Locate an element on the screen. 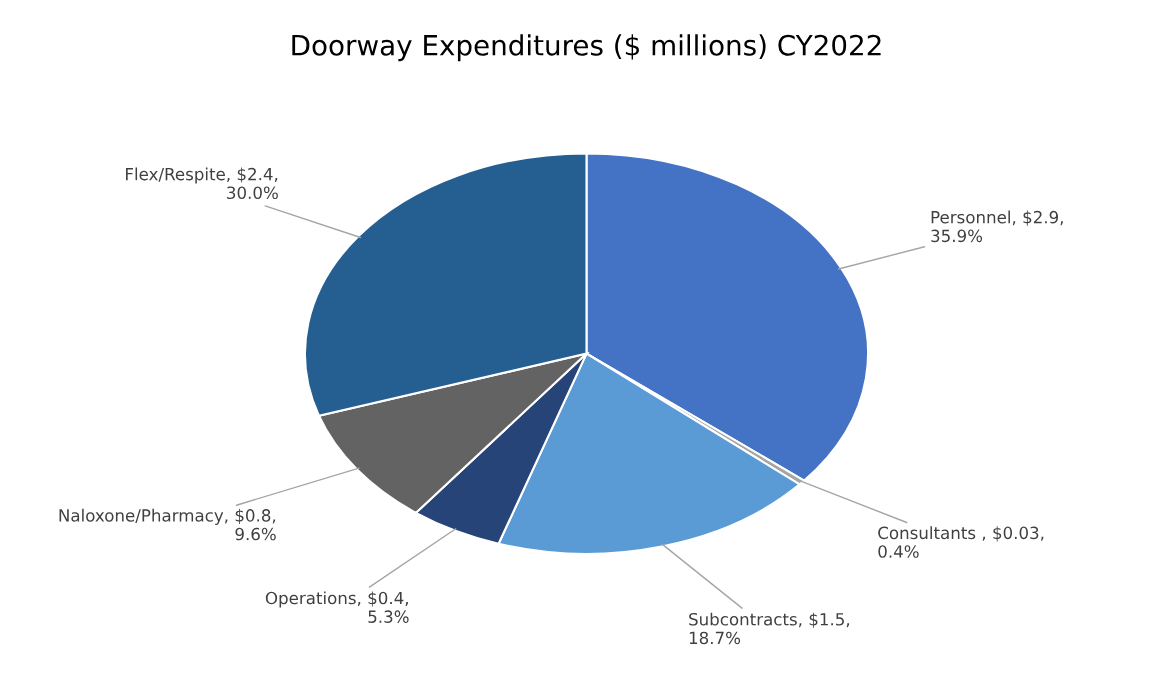  slice-label: Subcontracts, $1.5, 18.7% is located at coordinates (769, 628).